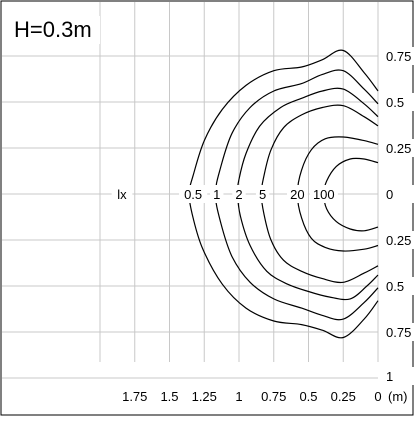 The width and height of the screenshot is (414, 421). Describe the element at coordinates (169, 396) in the screenshot. I see `x-tick-label: 1.5` at that location.